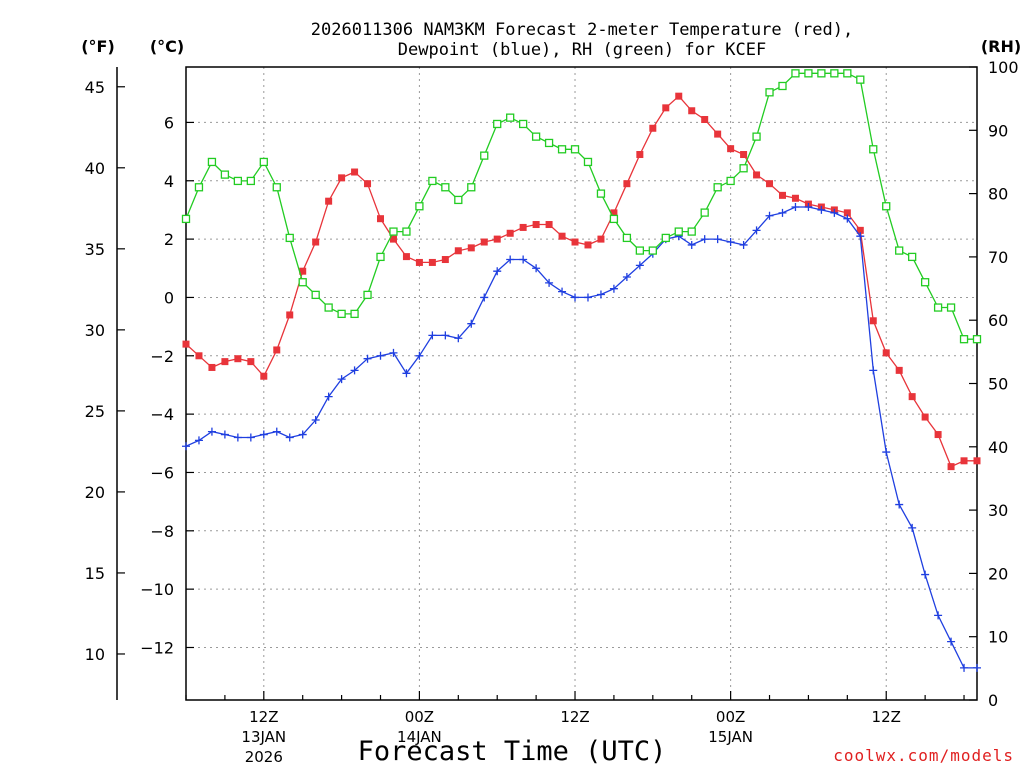 This screenshot has height=768, width=1024. What do you see at coordinates (157, 589) in the screenshot?
I see `celsius-tick-label: −10` at bounding box center [157, 589].